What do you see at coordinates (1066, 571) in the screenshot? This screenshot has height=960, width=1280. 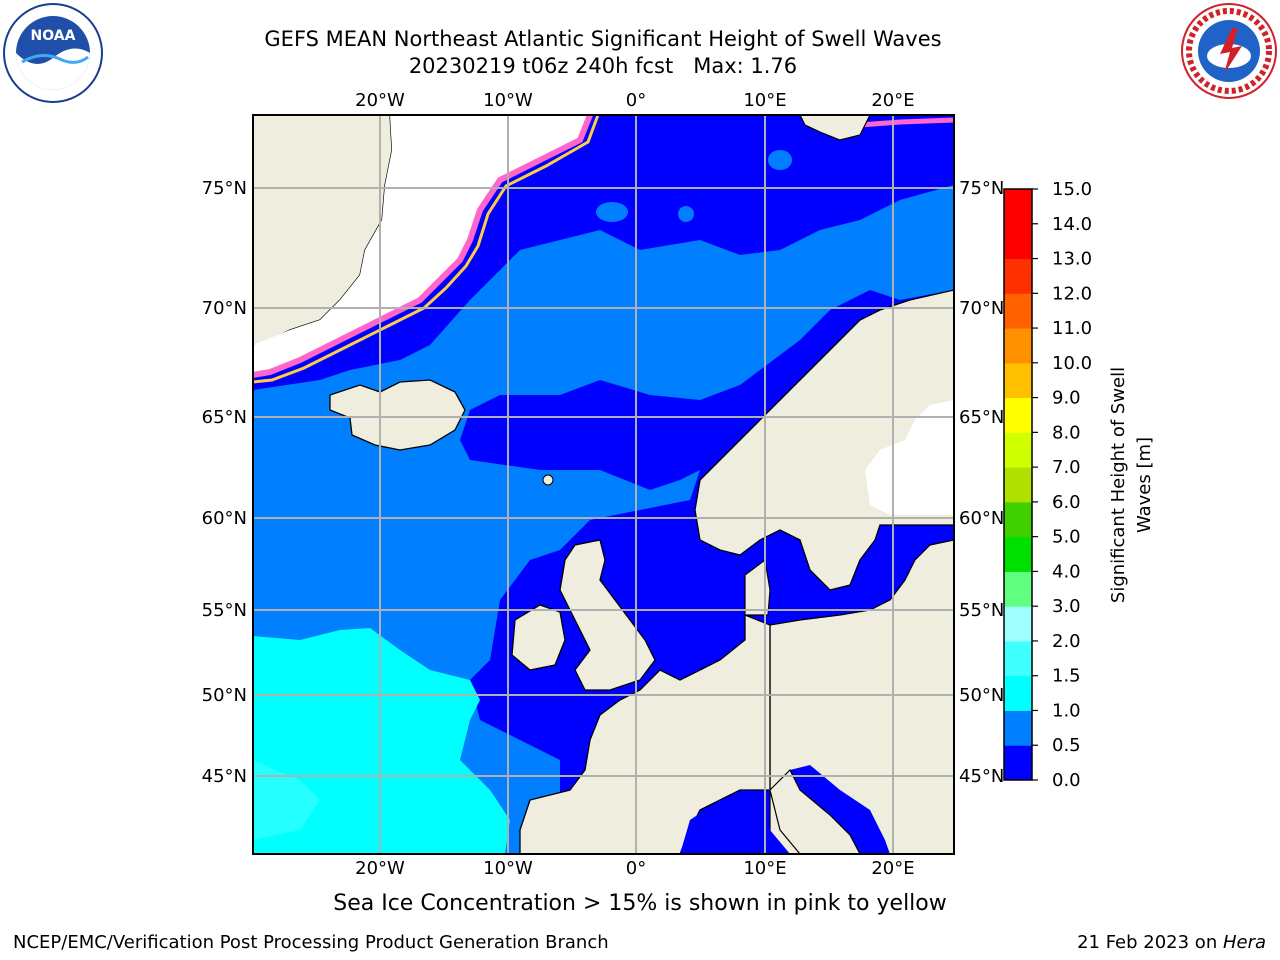 I see `colorbar-tick-label: 4.0` at bounding box center [1066, 571].